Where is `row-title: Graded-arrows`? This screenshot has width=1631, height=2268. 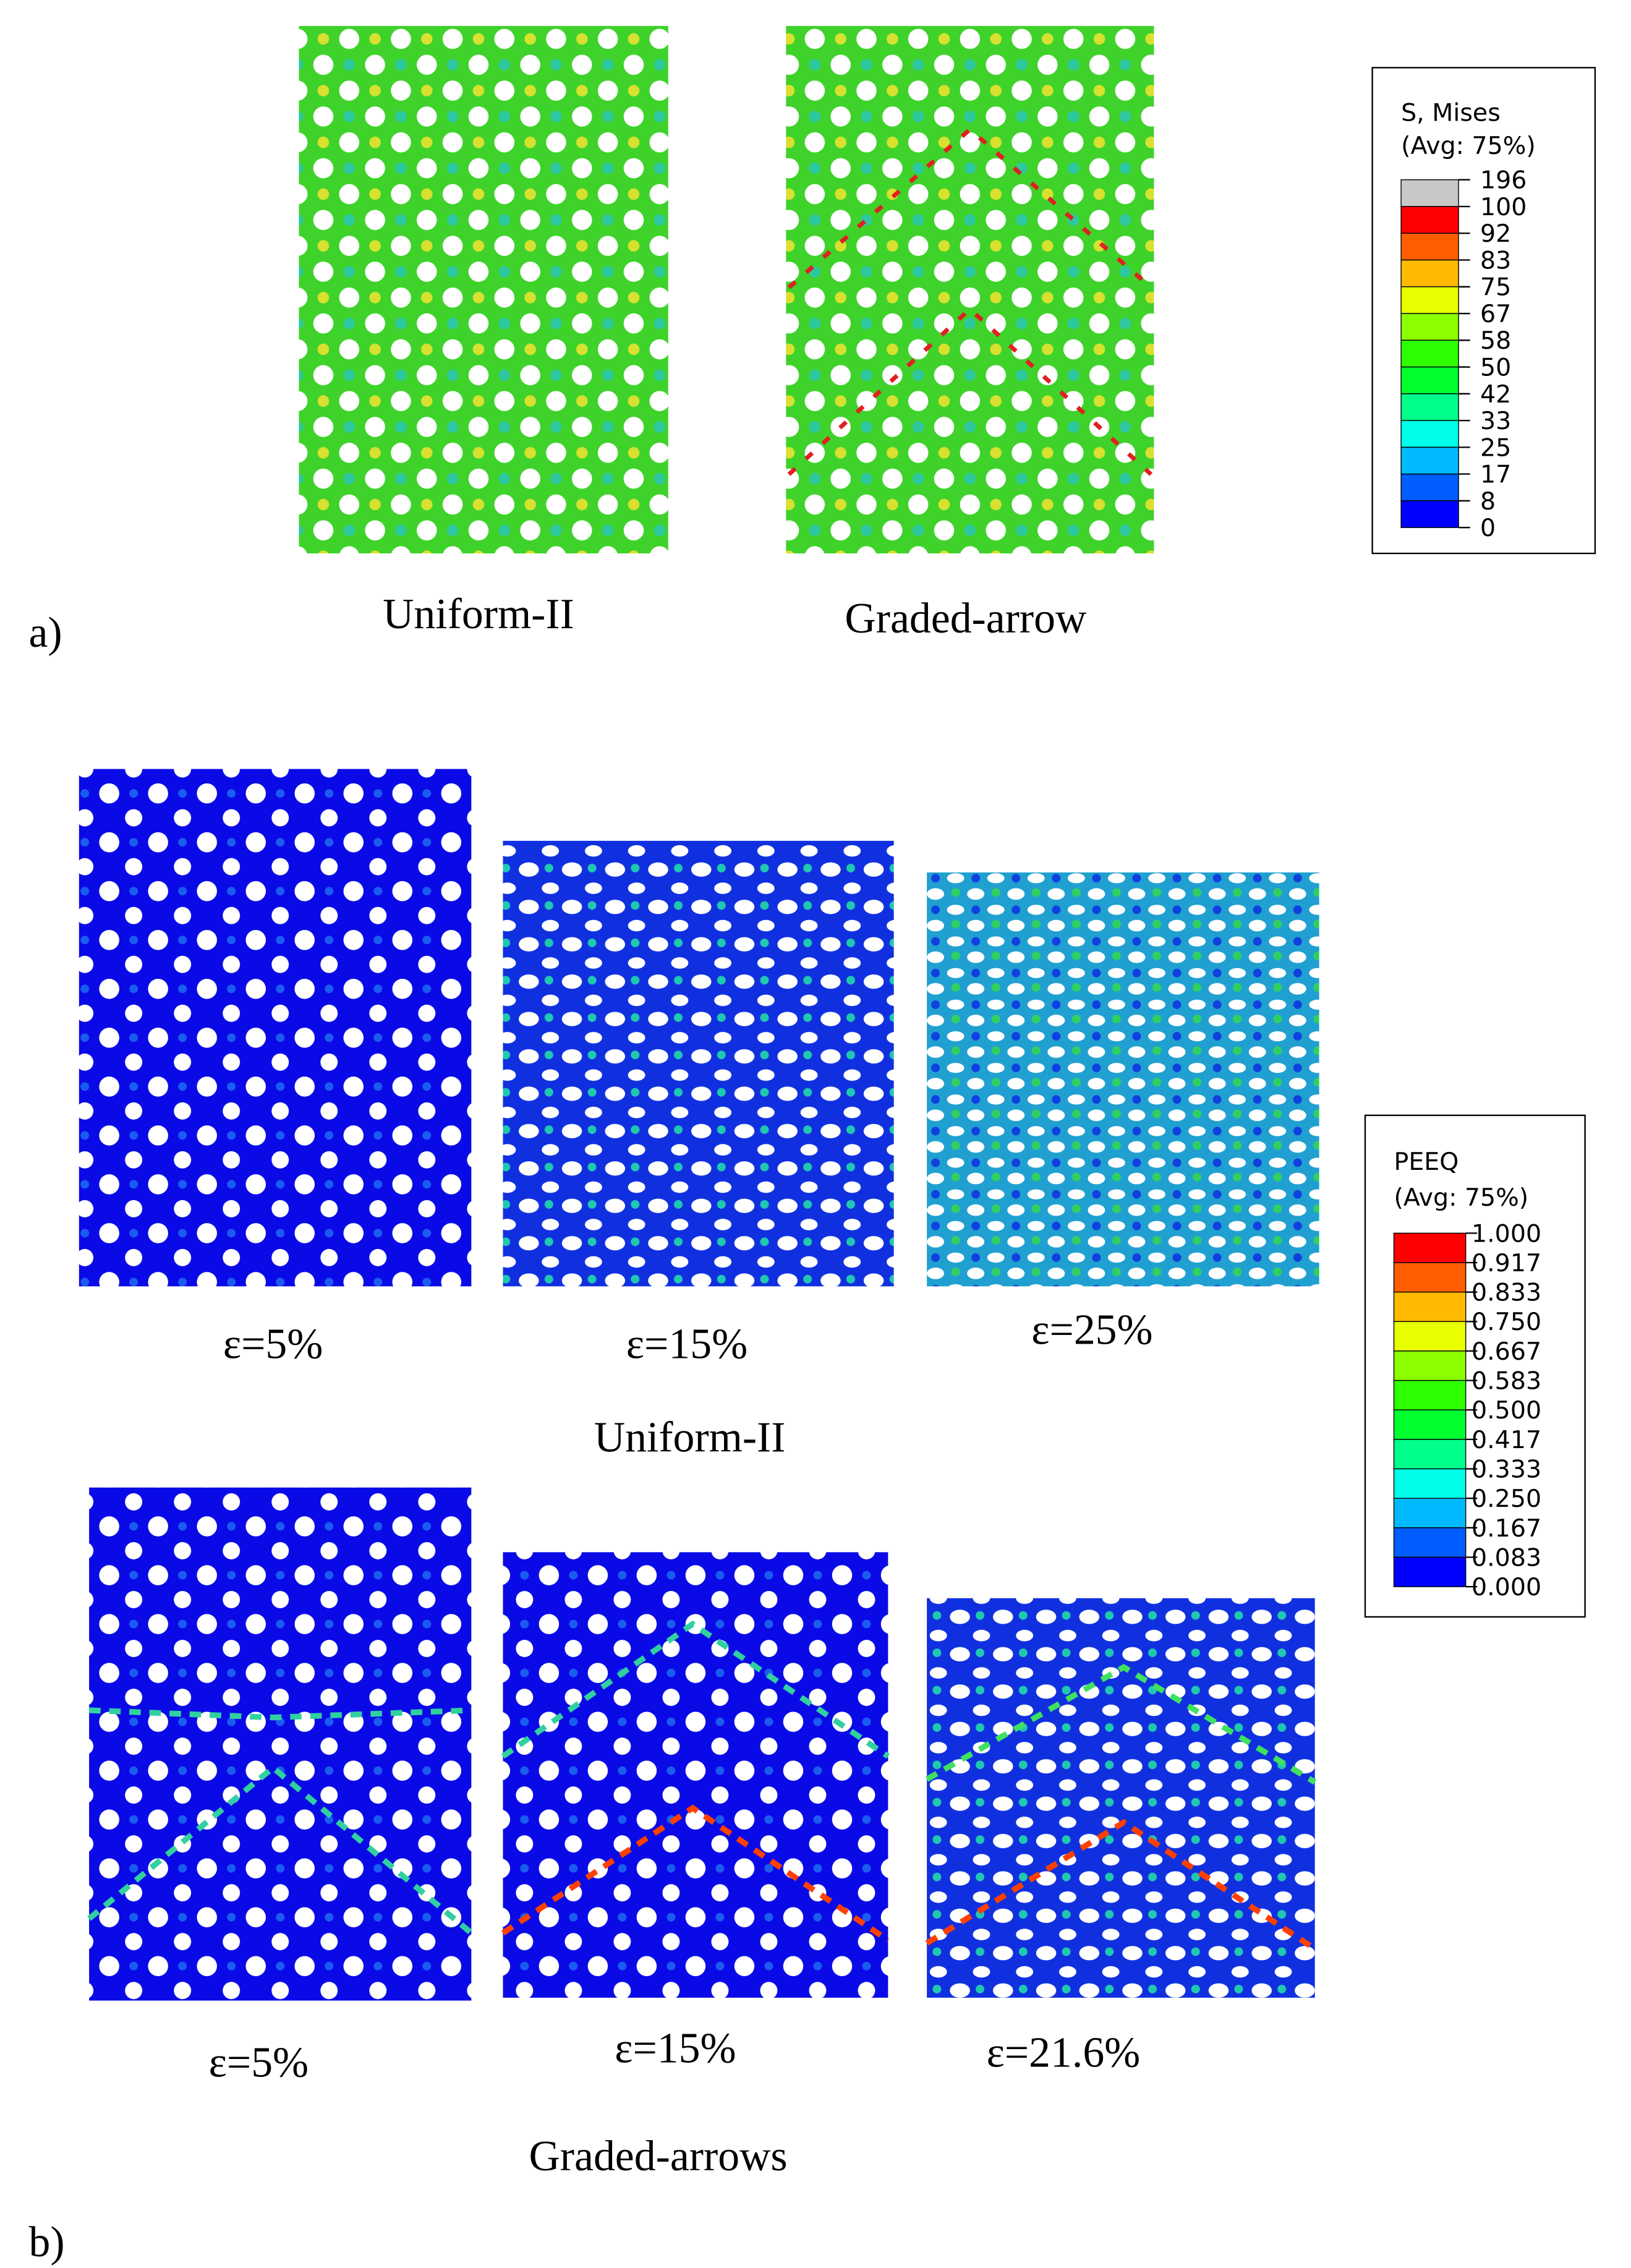 row-title: Graded-arrows is located at coordinates (658, 2157).